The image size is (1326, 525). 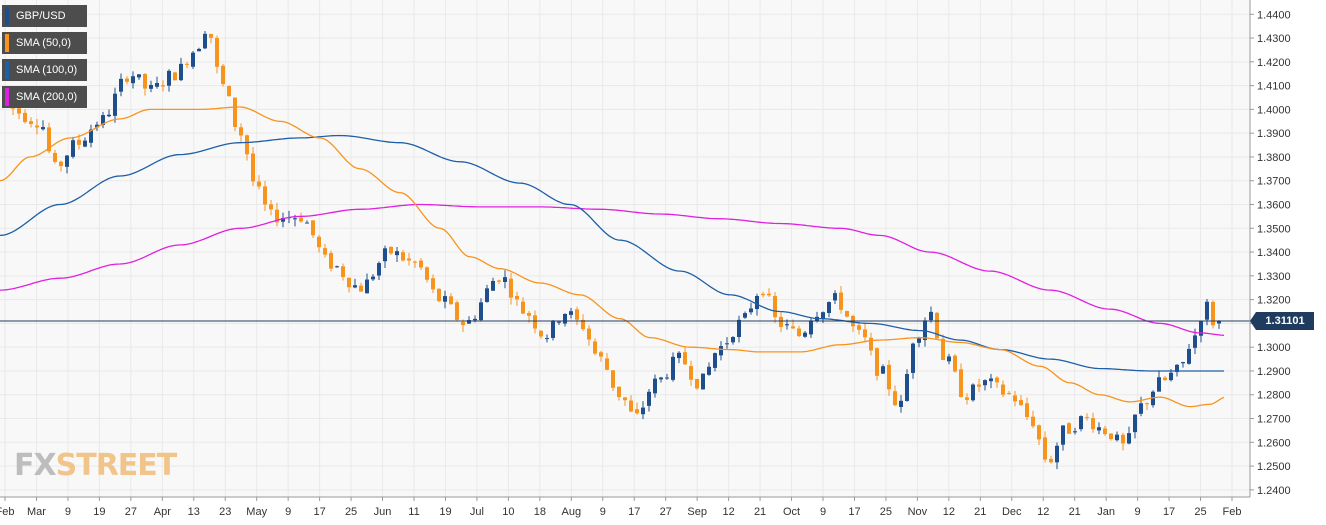 What do you see at coordinates (760, 512) in the screenshot?
I see `x-tick-label: 21` at bounding box center [760, 512].